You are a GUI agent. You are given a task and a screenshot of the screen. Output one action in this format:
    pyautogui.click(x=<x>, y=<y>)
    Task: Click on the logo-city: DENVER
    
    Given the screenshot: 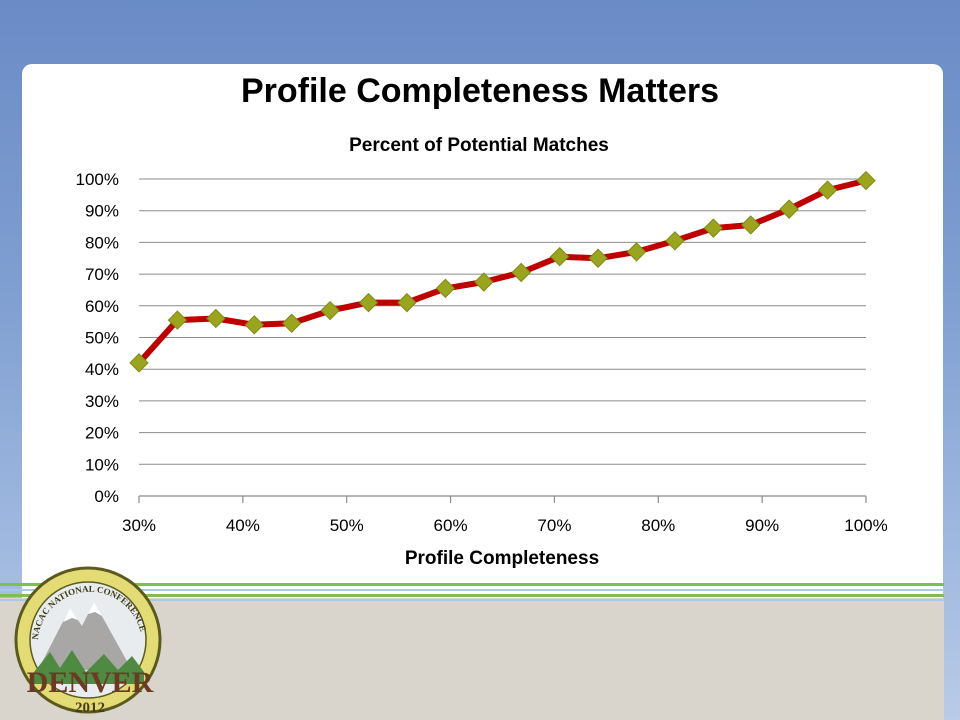 What is the action you would take?
    pyautogui.click(x=90, y=682)
    